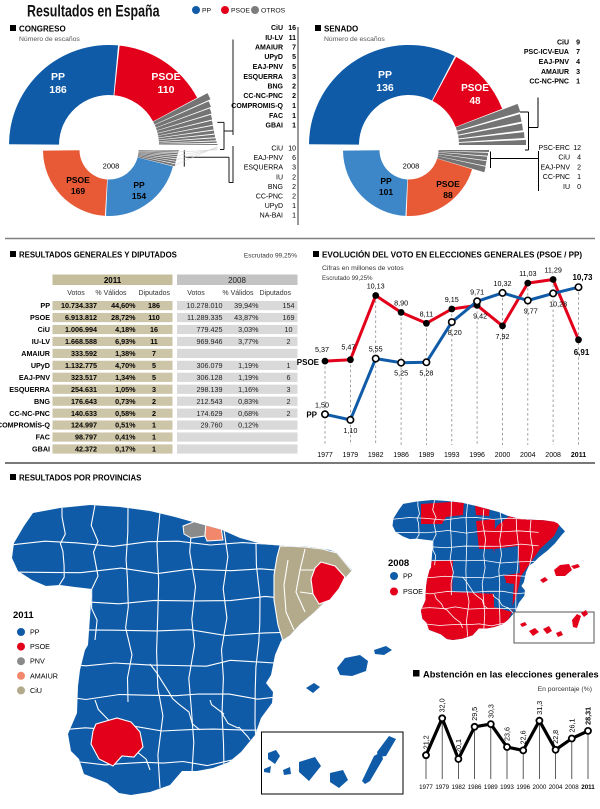 The width and height of the screenshot is (600, 809). Describe the element at coordinates (238, 293) in the screenshot. I see `svg-text: % Válidos` at that location.